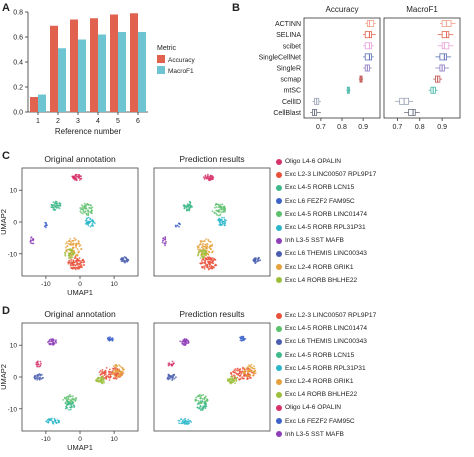 Image resolution: width=474 pixels, height=457 pixels. I want to click on legend-label: Exc L2-3 LINC00507 RPL9P17, so click(331, 175).